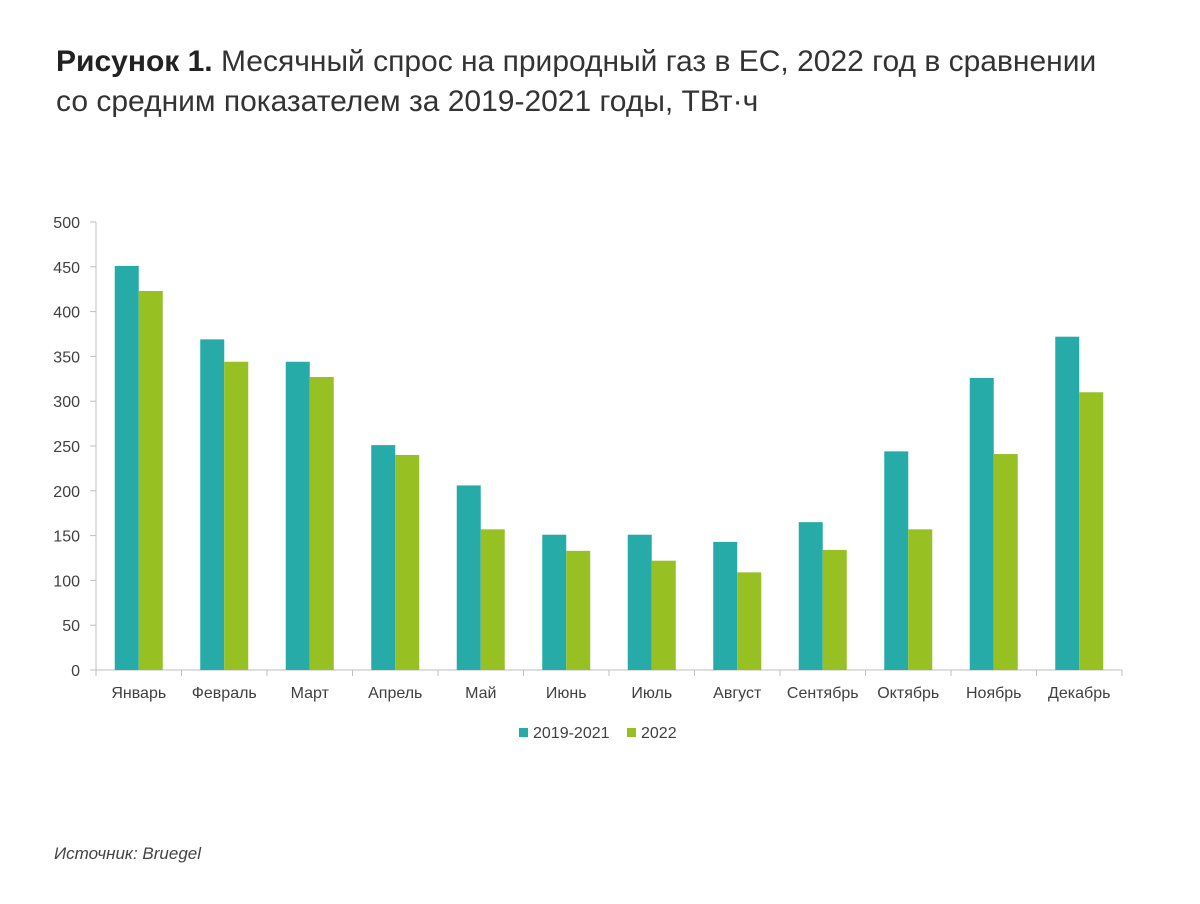 This screenshot has height=904, width=1200. What do you see at coordinates (96, 853) in the screenshot?
I see `source-label: Источник:` at bounding box center [96, 853].